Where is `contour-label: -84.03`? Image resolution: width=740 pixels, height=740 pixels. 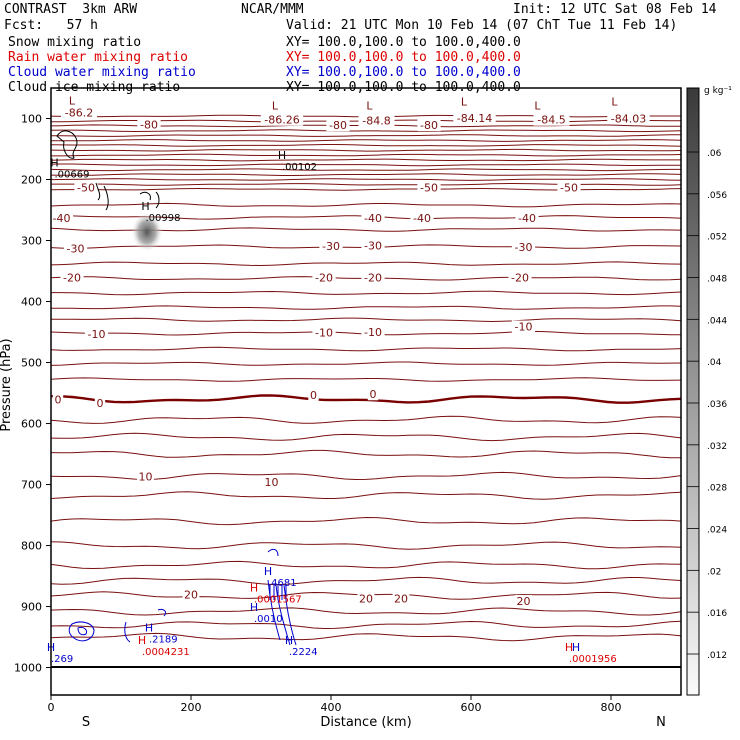 contour-label: -84.03 is located at coordinates (628, 119).